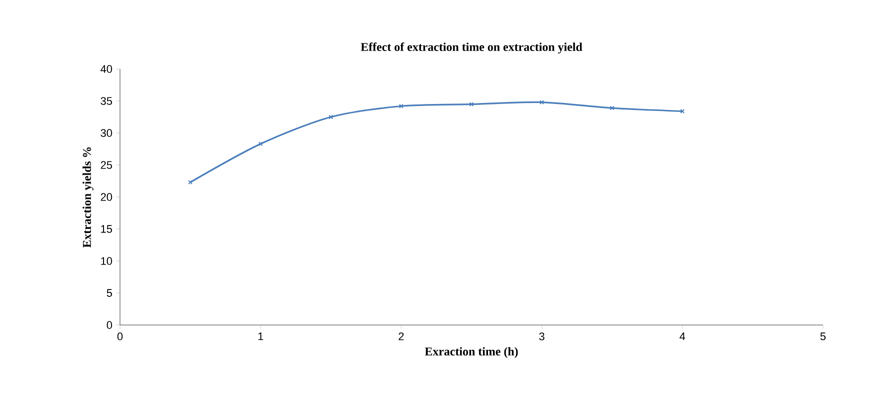 The height and width of the screenshot is (403, 873). Describe the element at coordinates (683, 336) in the screenshot. I see `x-tick-label: 4` at that location.